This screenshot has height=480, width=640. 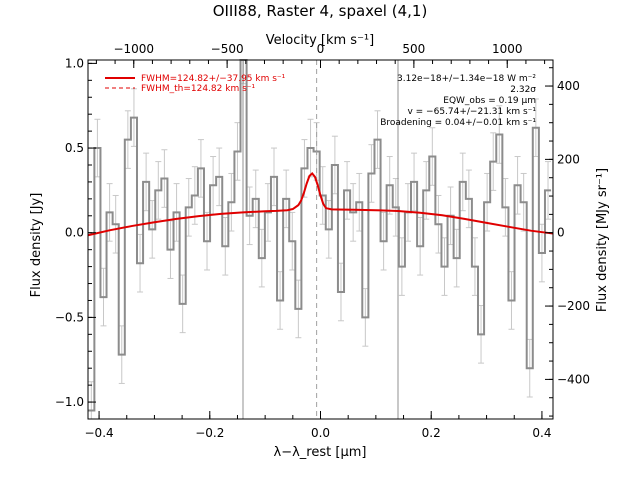 What do you see at coordinates (74, 148) in the screenshot?
I see `y-tick-label: 0.5` at bounding box center [74, 148].